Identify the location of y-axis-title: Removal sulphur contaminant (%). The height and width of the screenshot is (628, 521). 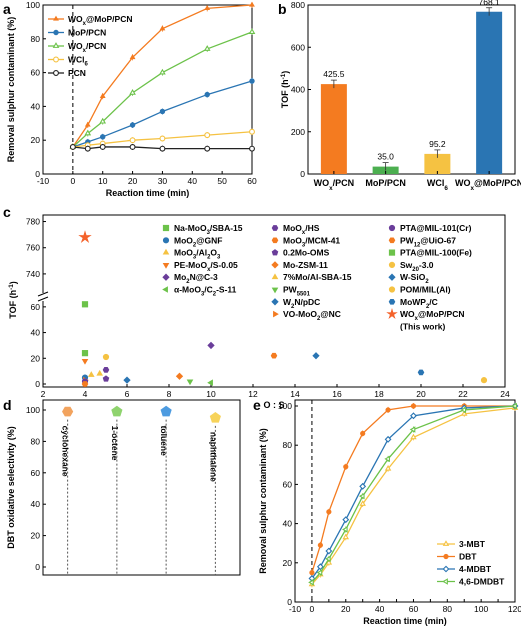
(11, 90).